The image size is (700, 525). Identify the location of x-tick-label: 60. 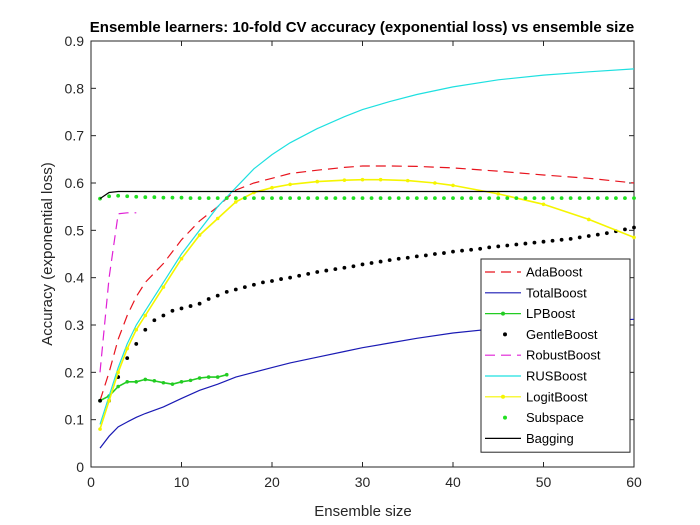
(634, 482).